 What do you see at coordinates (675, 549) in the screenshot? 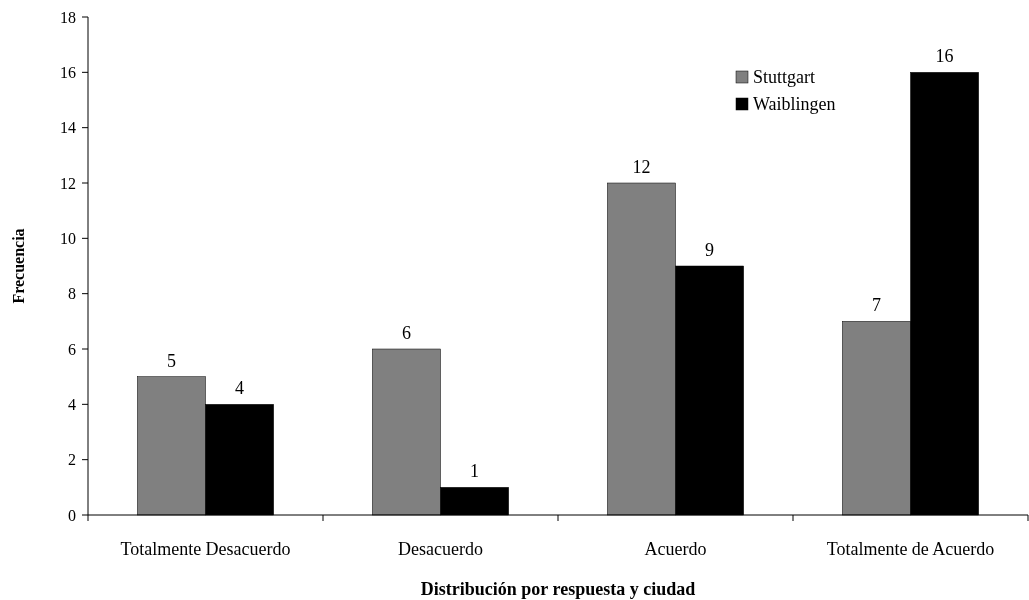
I see `x-tick-label: Acuerdo` at bounding box center [675, 549].